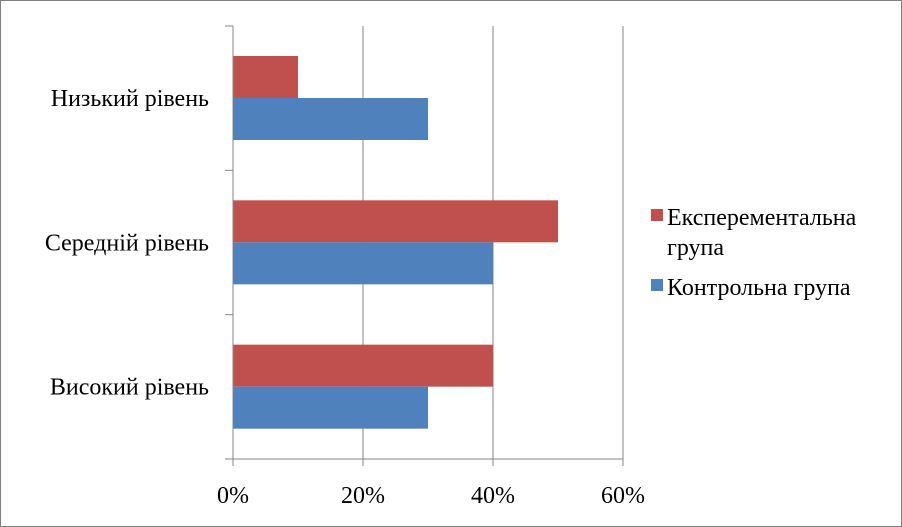 This screenshot has width=902, height=527. What do you see at coordinates (657, 285) in the screenshot?
I see `legend-control-swatch` at bounding box center [657, 285].